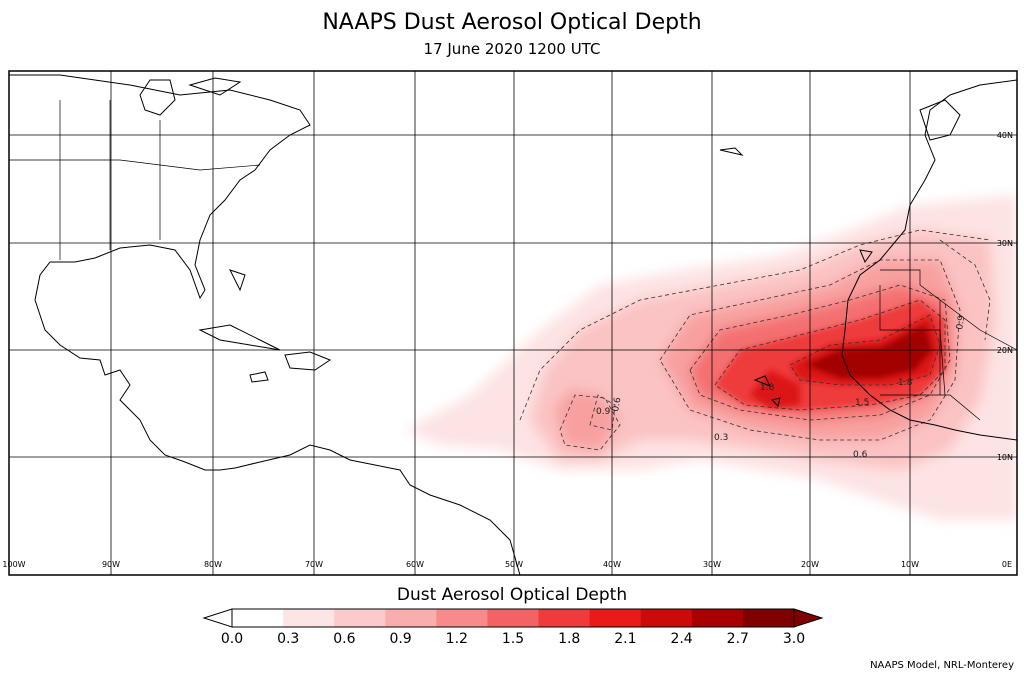 Image resolution: width=1024 pixels, height=688 pixels. Describe the element at coordinates (1005, 350) in the screenshot. I see `lat-label: 20N` at that location.